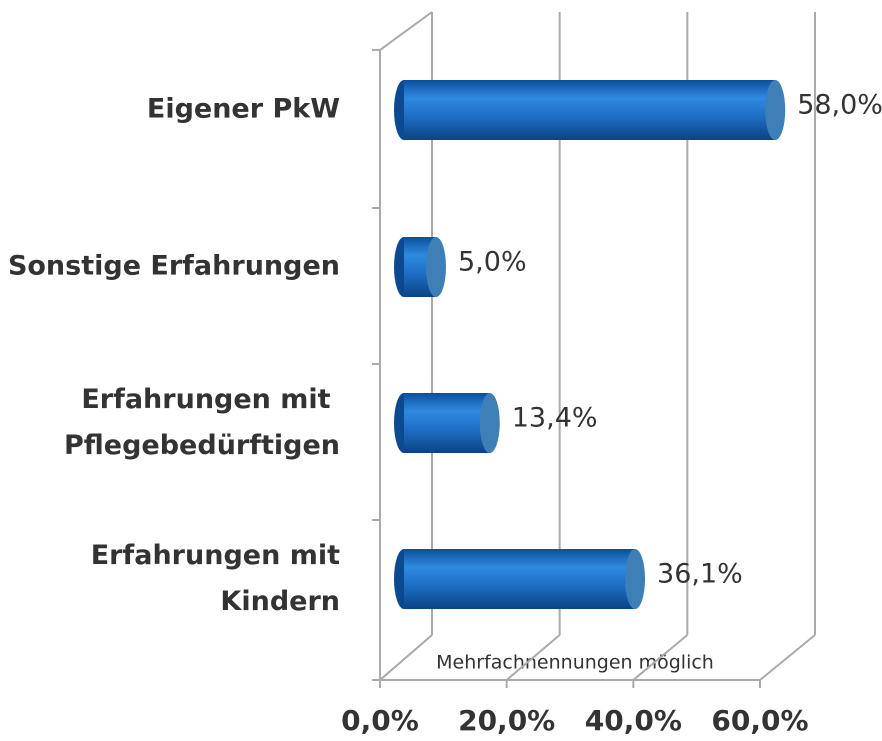 The image size is (882, 741). I want to click on x-tick-label: 20,0%, so click(506, 720).